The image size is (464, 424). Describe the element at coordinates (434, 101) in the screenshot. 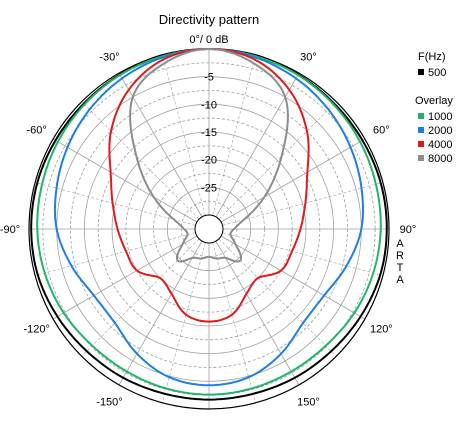

I see `legend-overlay-heading: Overlay` at that location.